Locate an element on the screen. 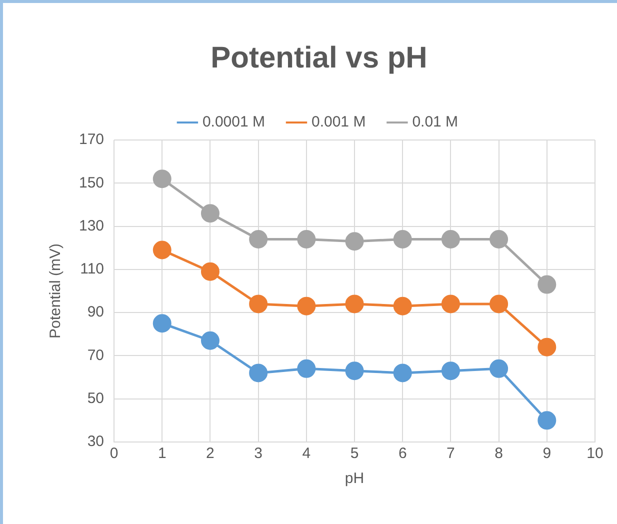 The height and width of the screenshot is (524, 617). chart-title: Potential vs pH is located at coordinates (319, 57).